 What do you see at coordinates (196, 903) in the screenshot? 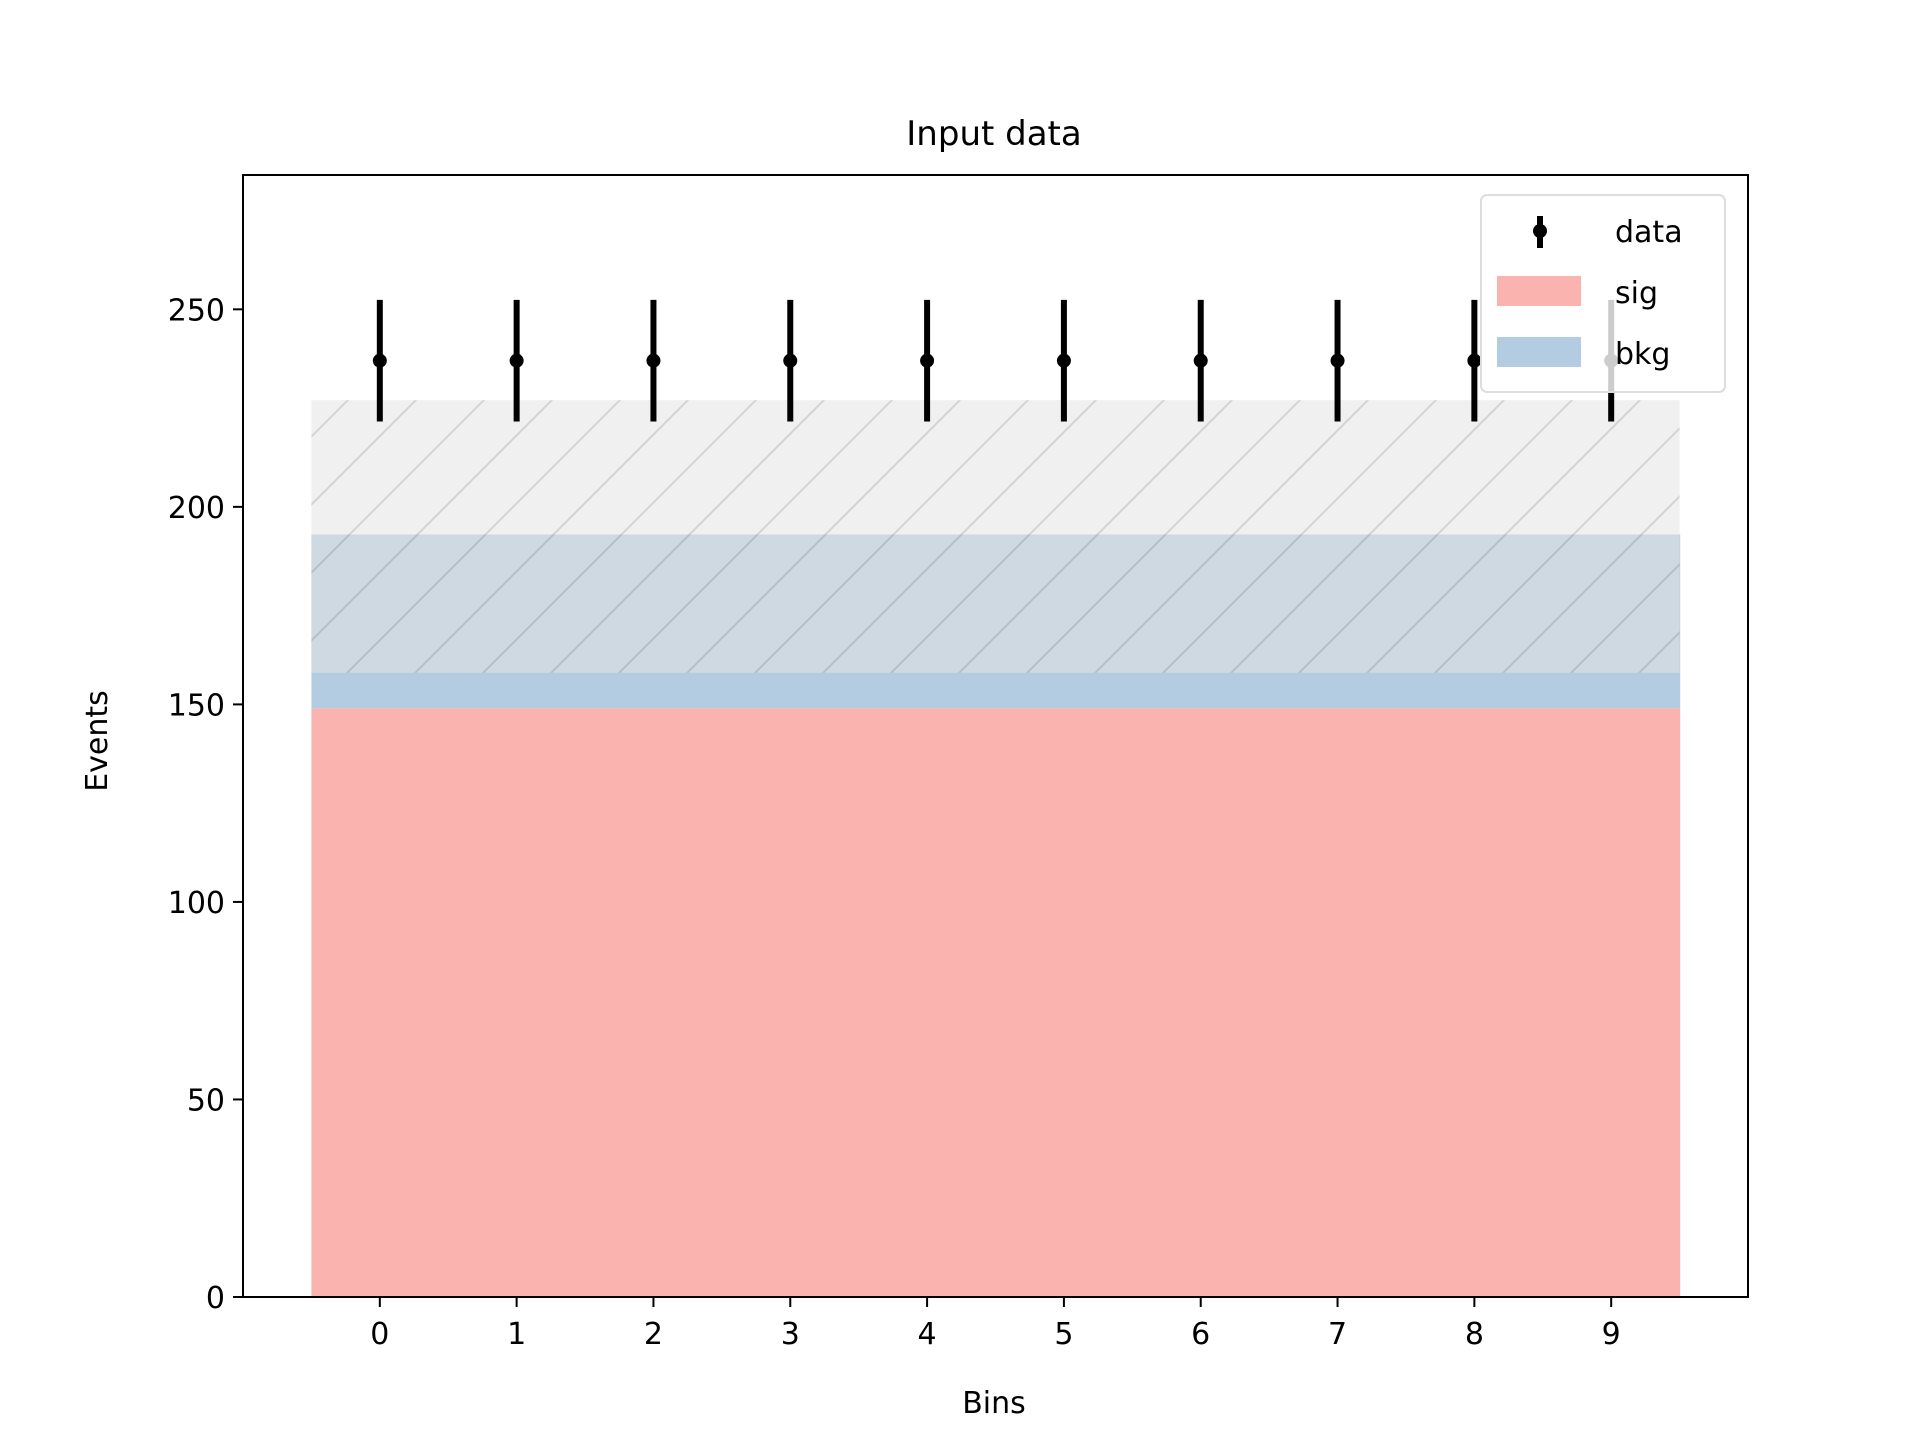
I see `y-tick-label-100: 100` at bounding box center [196, 903].